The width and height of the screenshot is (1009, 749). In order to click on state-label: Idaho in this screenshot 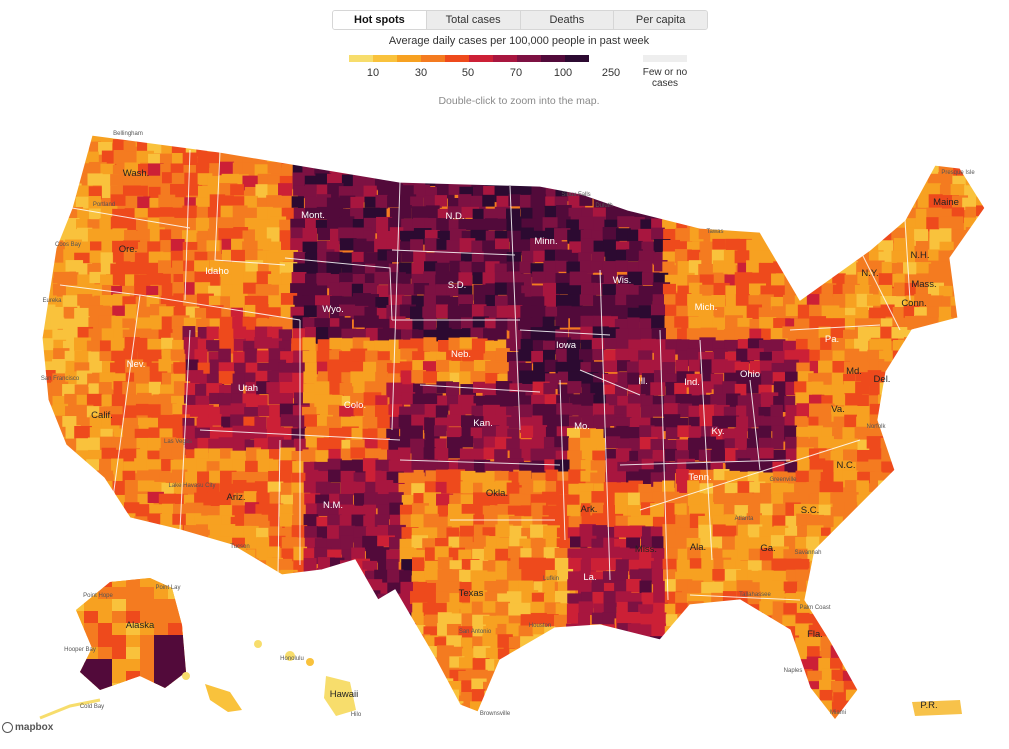, I will do `click(217, 271)`.